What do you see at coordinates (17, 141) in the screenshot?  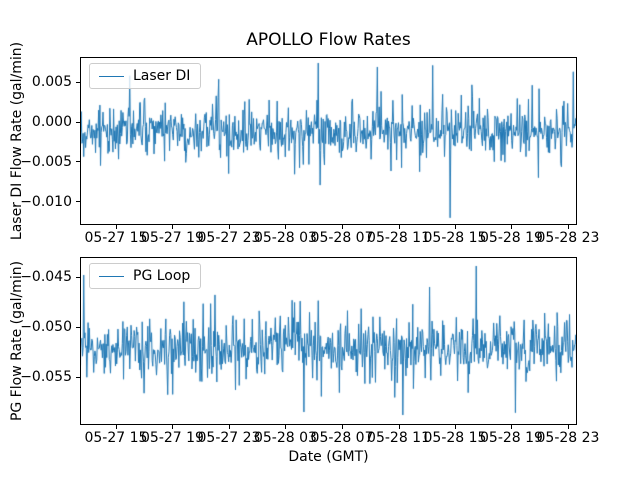 I see `y-axis-label-laser-di: Laser DI Flow Rate (gal/min)` at bounding box center [17, 141].